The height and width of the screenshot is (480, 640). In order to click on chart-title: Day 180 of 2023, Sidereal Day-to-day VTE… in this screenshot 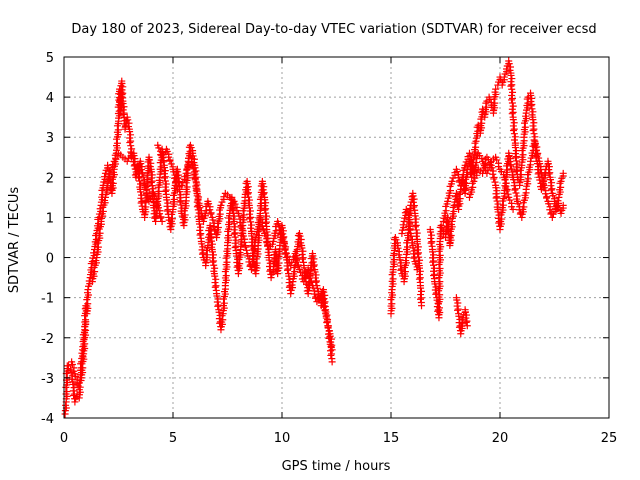, I will do `click(333, 29)`.